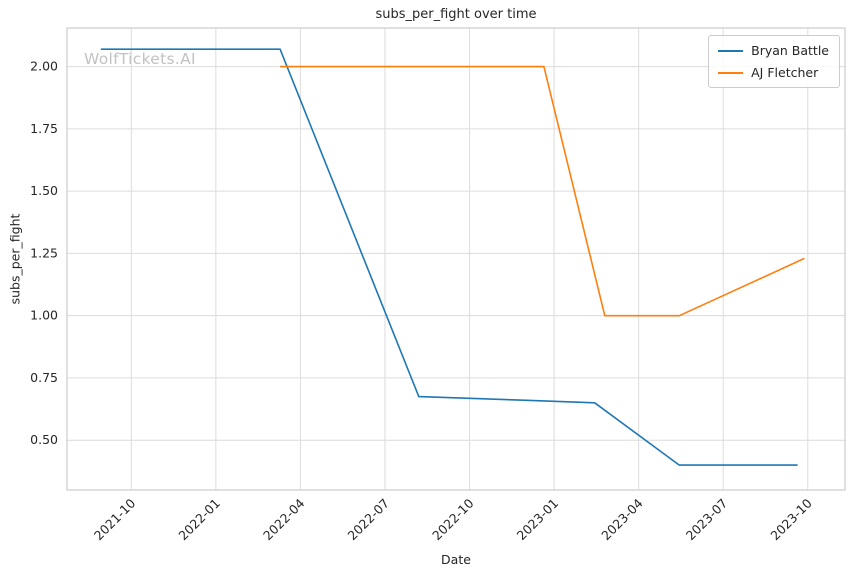 The image size is (852, 575). I want to click on x-axis-label: Date, so click(456, 559).